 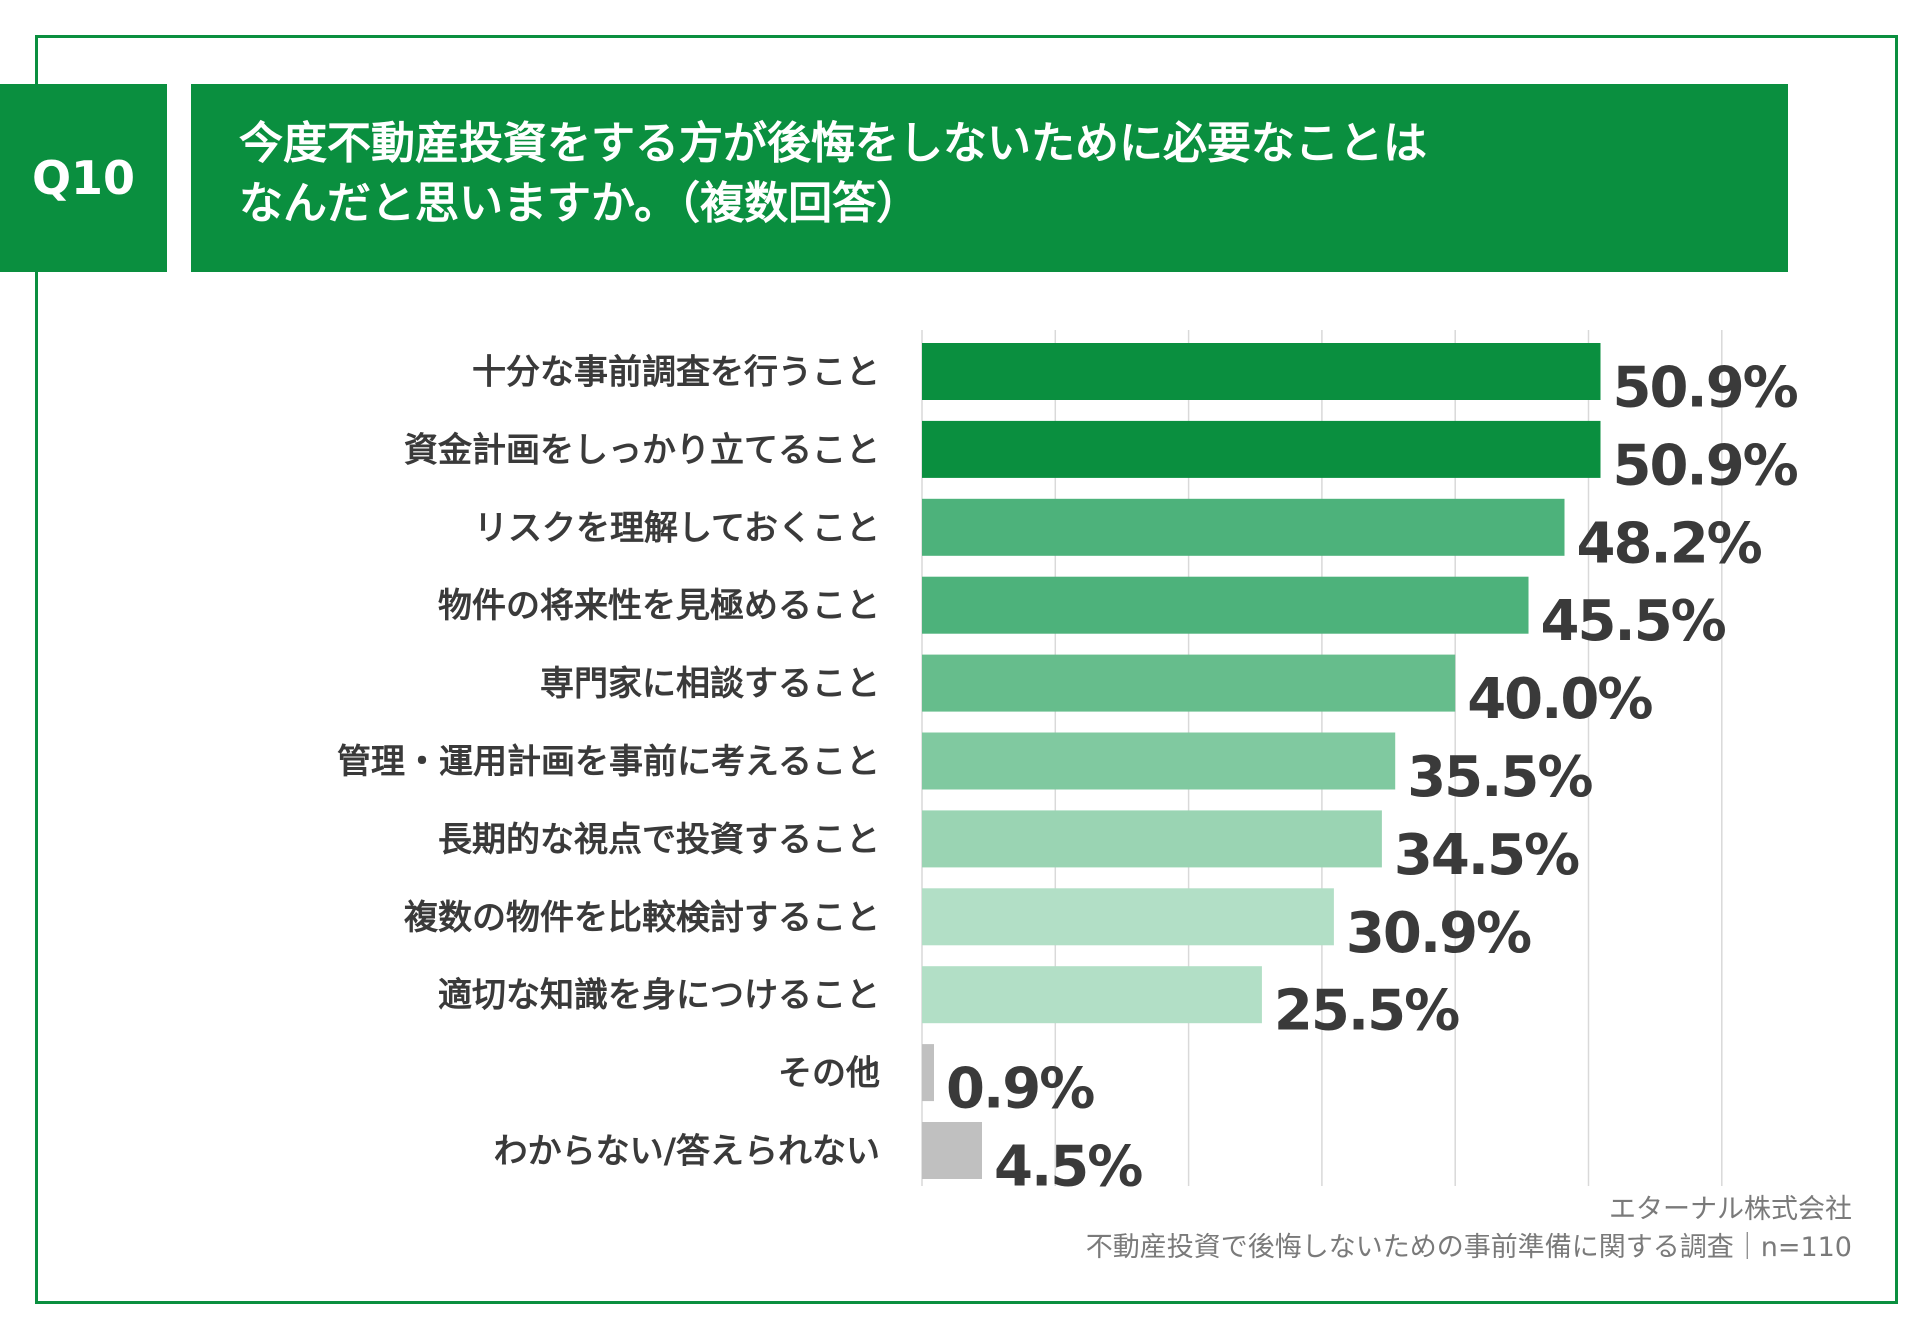 What do you see at coordinates (659, 606) in the screenshot?
I see `category-label: 物件の将来性を見極めること` at bounding box center [659, 606].